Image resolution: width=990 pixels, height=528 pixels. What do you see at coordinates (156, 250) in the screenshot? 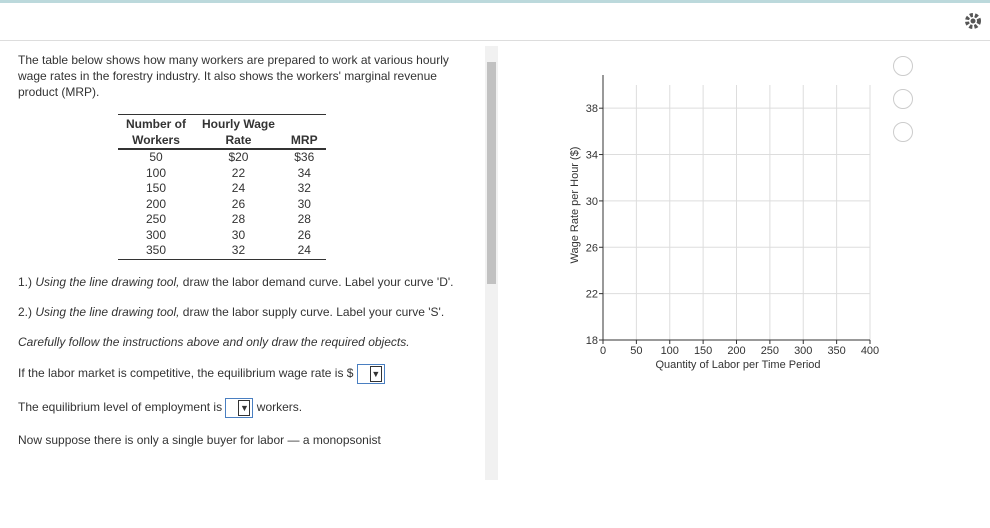
I see `table-cell: 350` at bounding box center [156, 250].